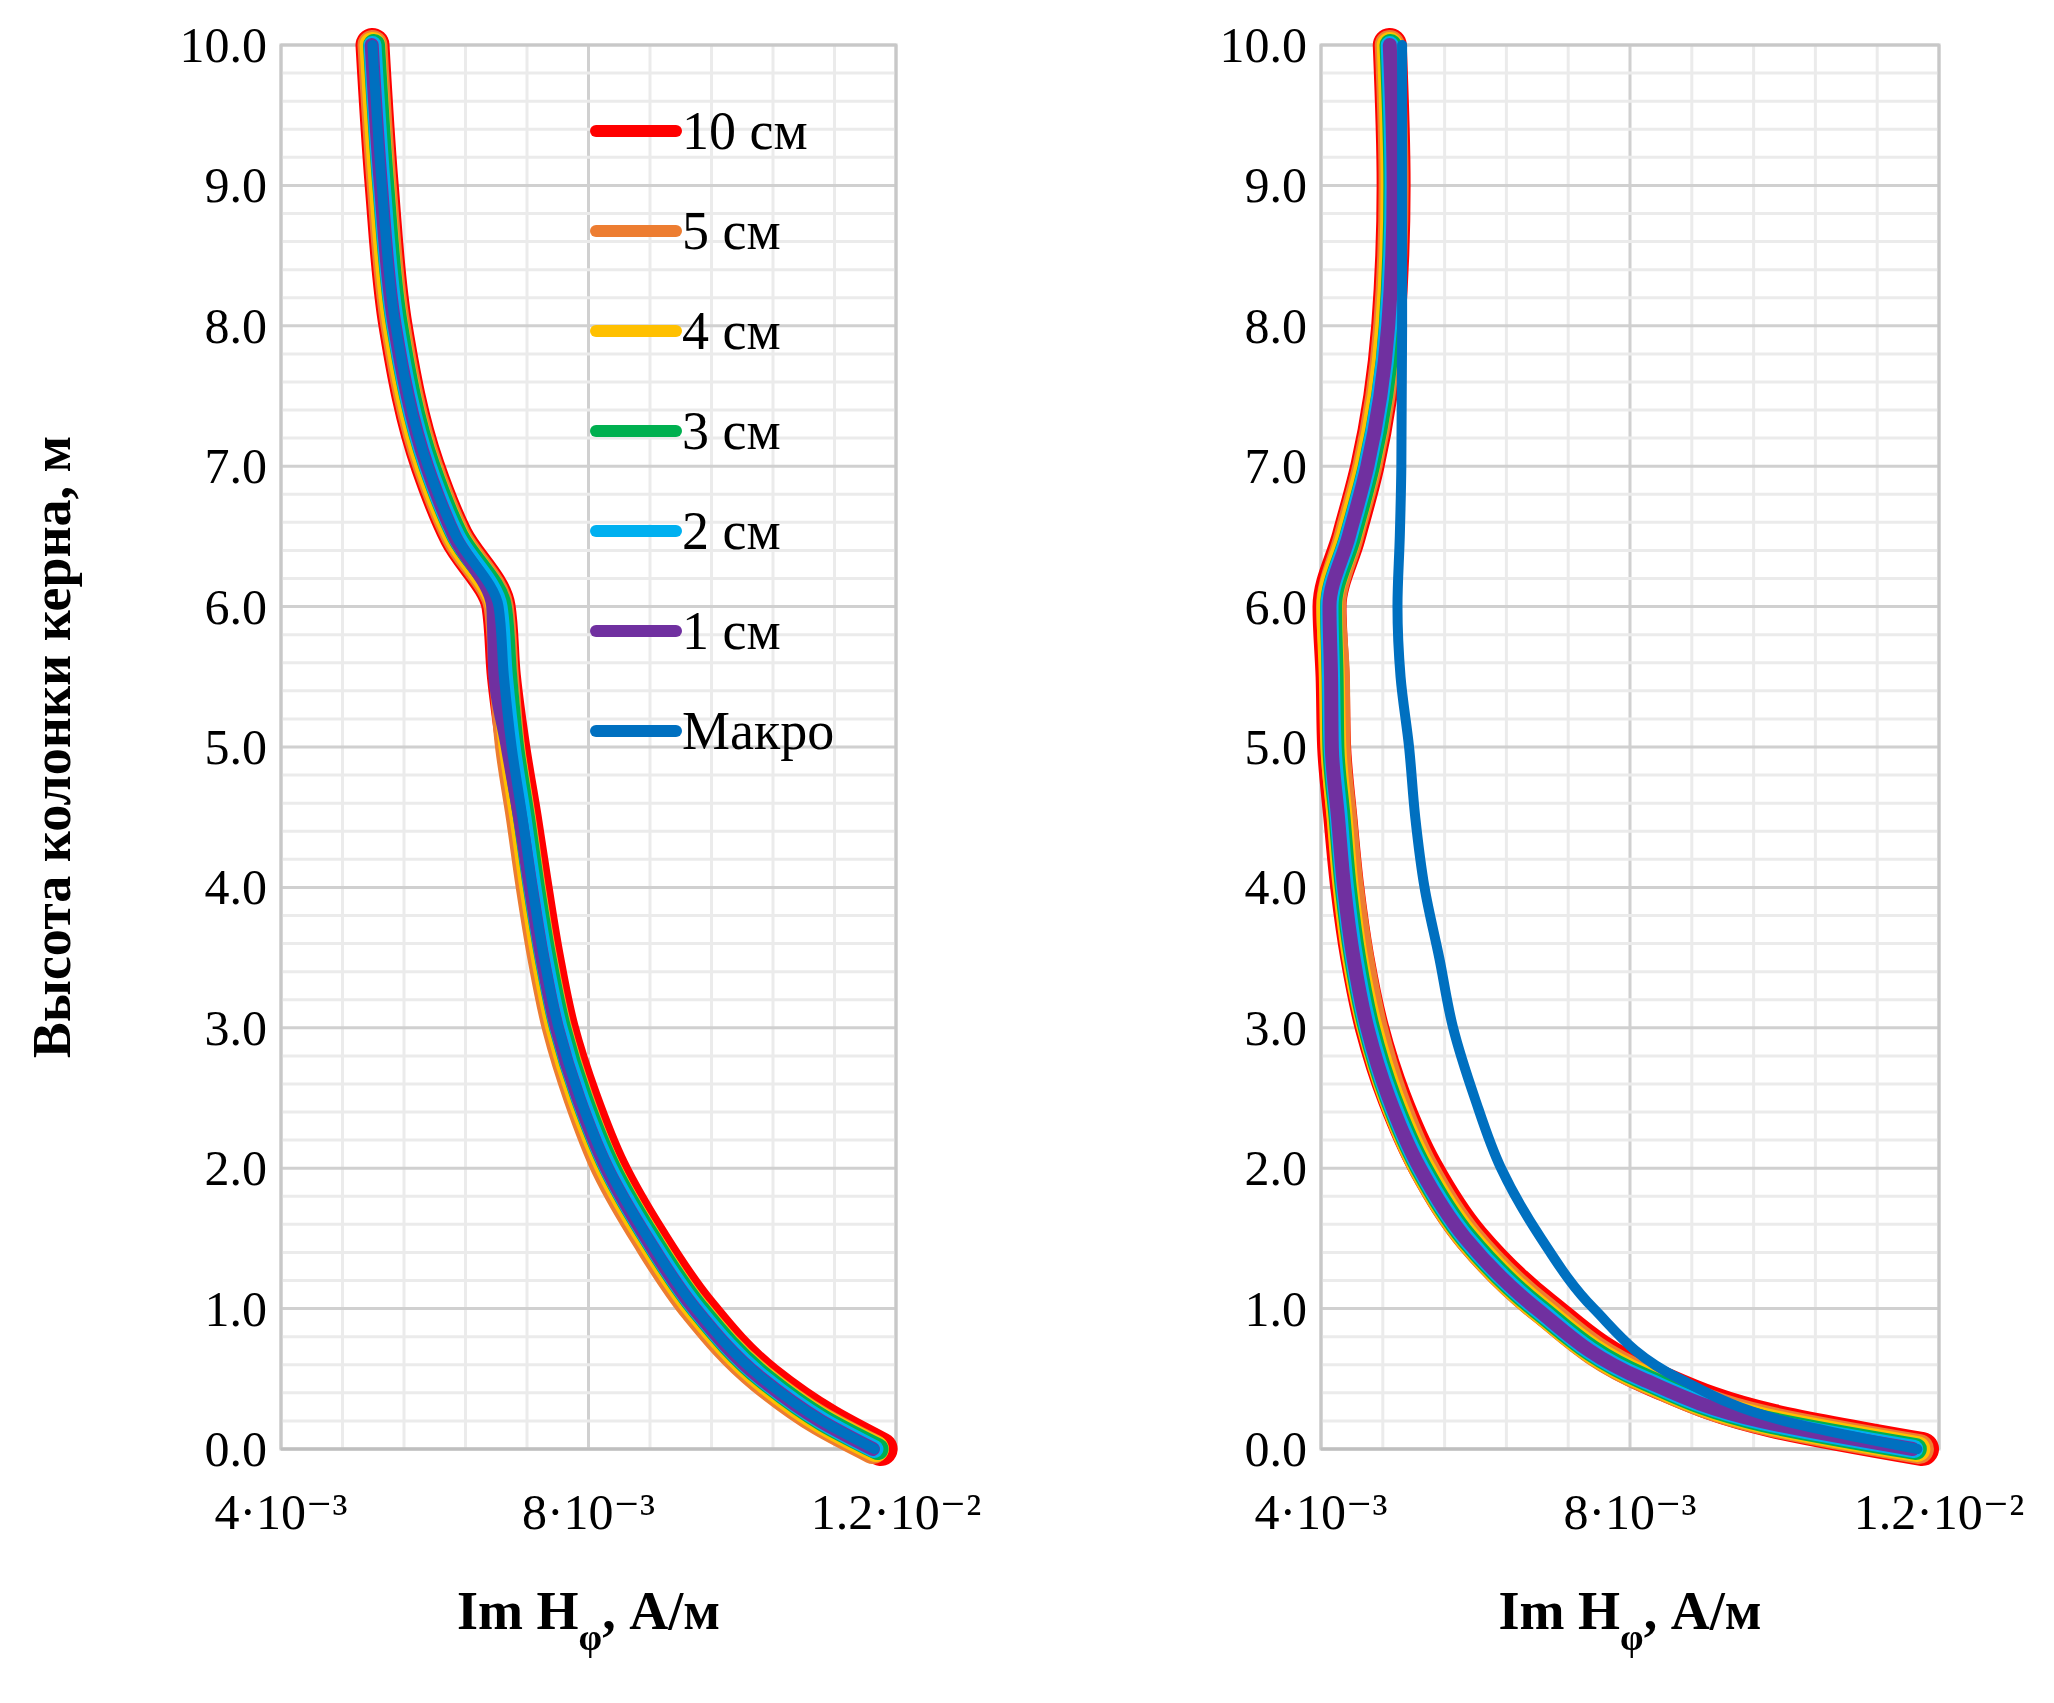  Describe the element at coordinates (731, 531) in the screenshot. I see `legend-label: 2 см` at that location.